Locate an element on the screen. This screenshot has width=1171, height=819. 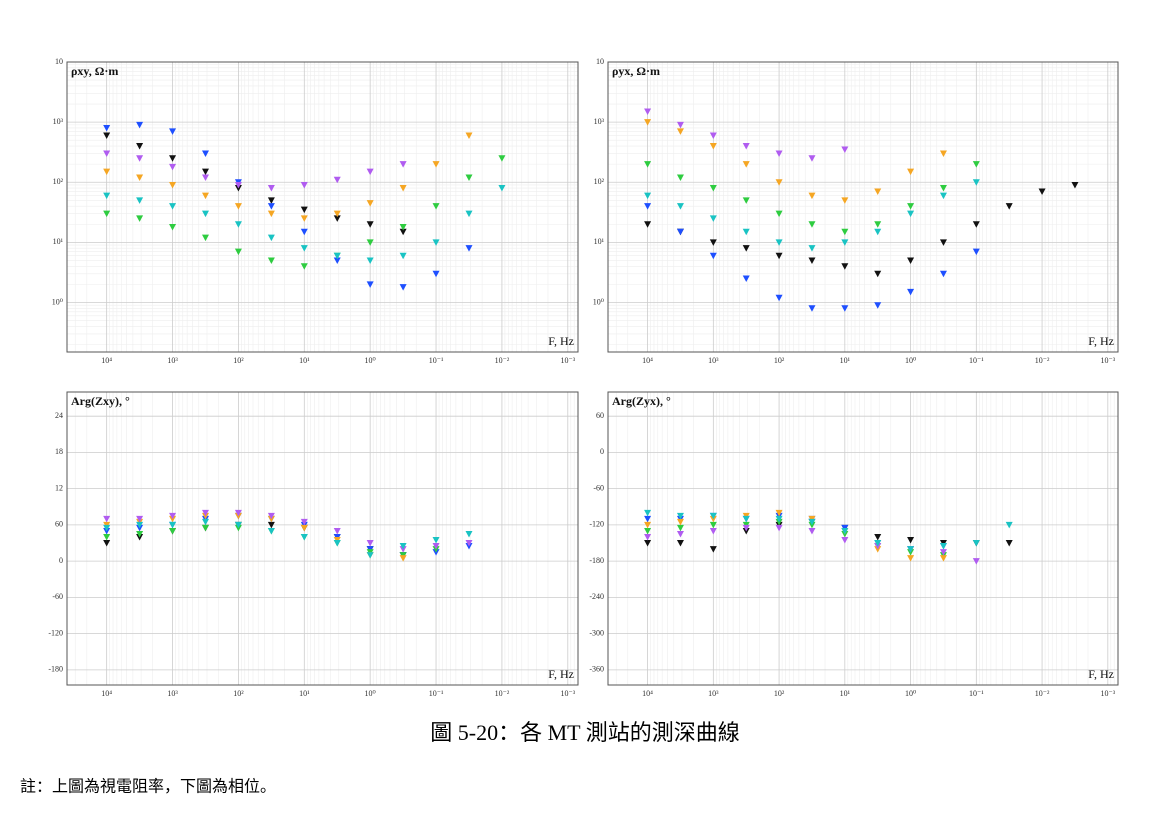
y-tick-label: 10⁰ is located at coordinates (57, 301).